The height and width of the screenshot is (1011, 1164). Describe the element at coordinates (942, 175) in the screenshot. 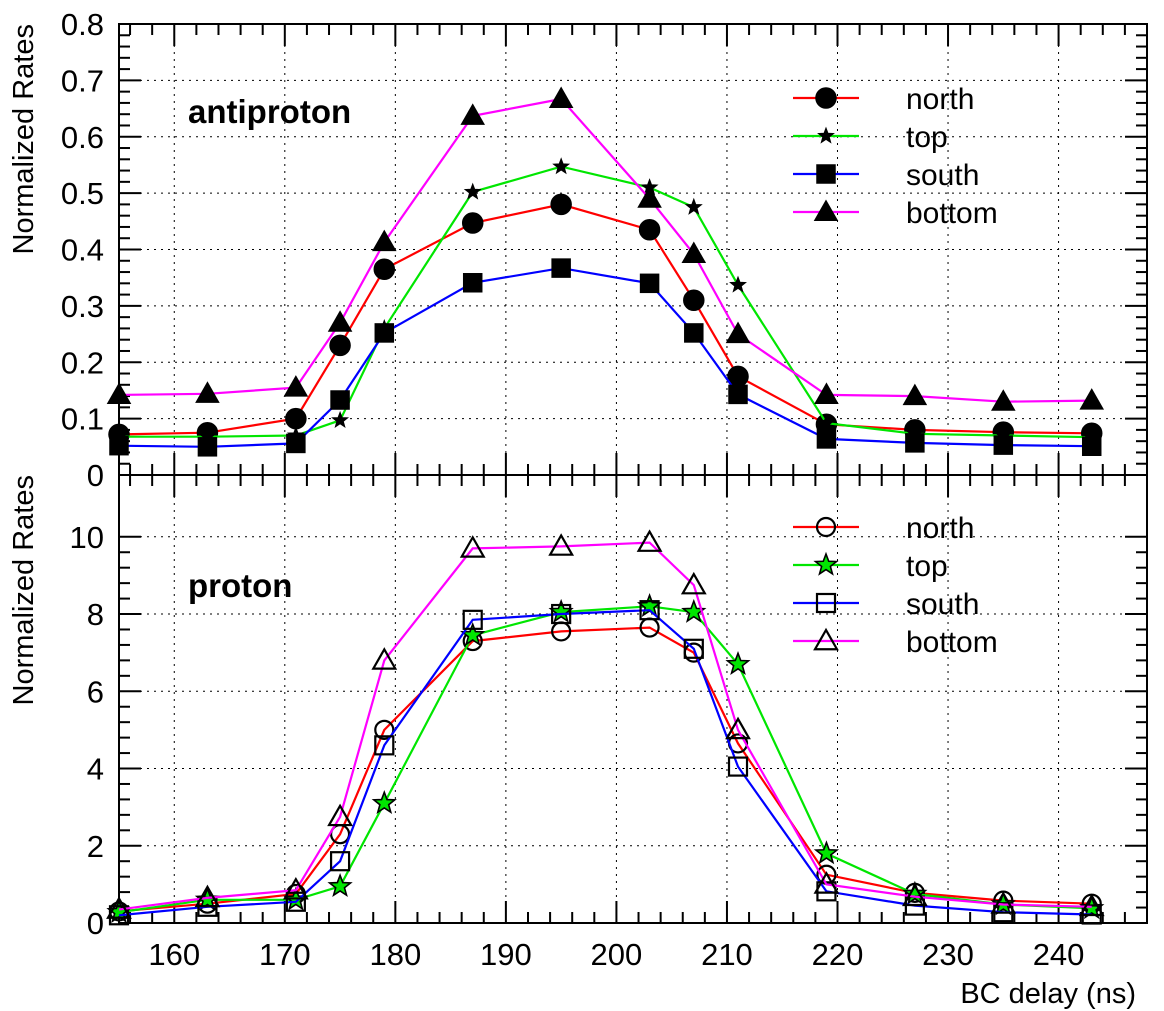

I see `antiproton-legend-label-south: south` at that location.